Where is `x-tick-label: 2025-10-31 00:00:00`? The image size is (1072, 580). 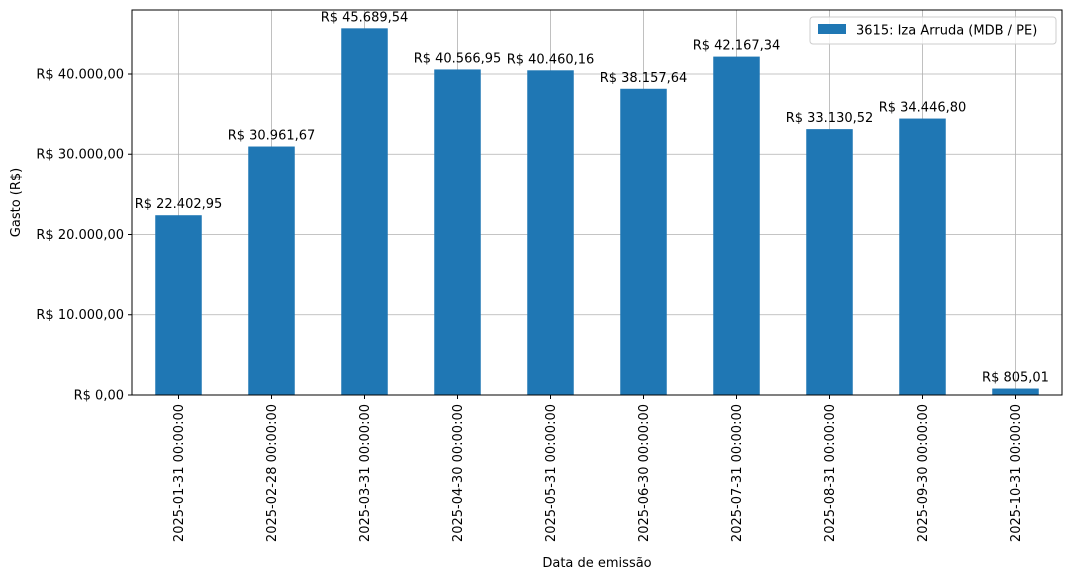
x-tick-label: 2025-10-31 00:00:00 is located at coordinates (1016, 473).